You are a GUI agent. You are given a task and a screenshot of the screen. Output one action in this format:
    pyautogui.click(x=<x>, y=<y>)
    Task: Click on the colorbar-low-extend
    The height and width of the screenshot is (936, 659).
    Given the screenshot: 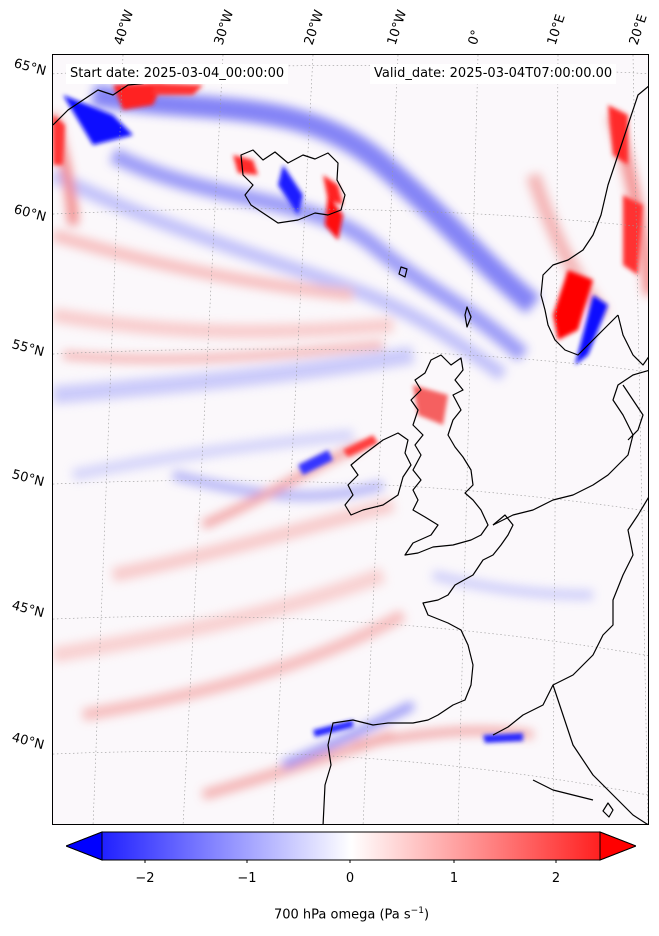 What is the action you would take?
    pyautogui.click(x=84, y=846)
    